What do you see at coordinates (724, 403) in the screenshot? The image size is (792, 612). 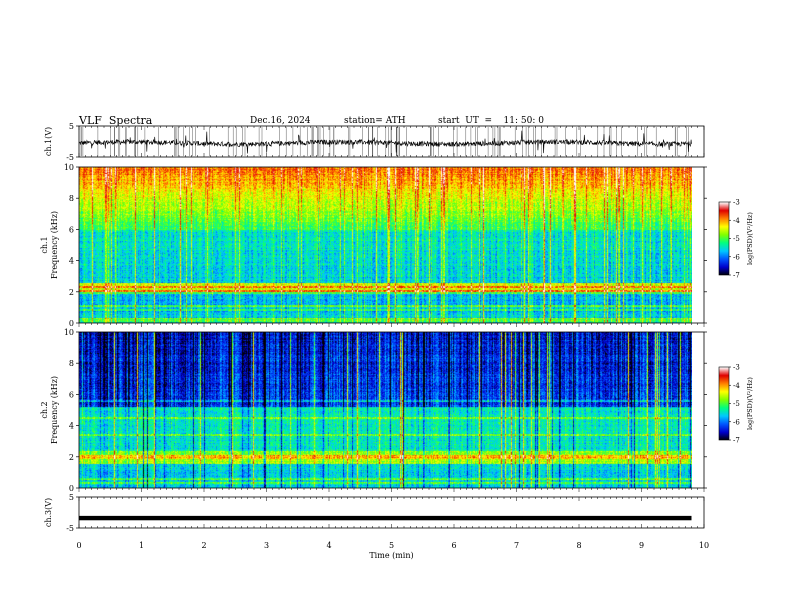 I see `ch2-spectrogram-colorbar` at bounding box center [724, 403].